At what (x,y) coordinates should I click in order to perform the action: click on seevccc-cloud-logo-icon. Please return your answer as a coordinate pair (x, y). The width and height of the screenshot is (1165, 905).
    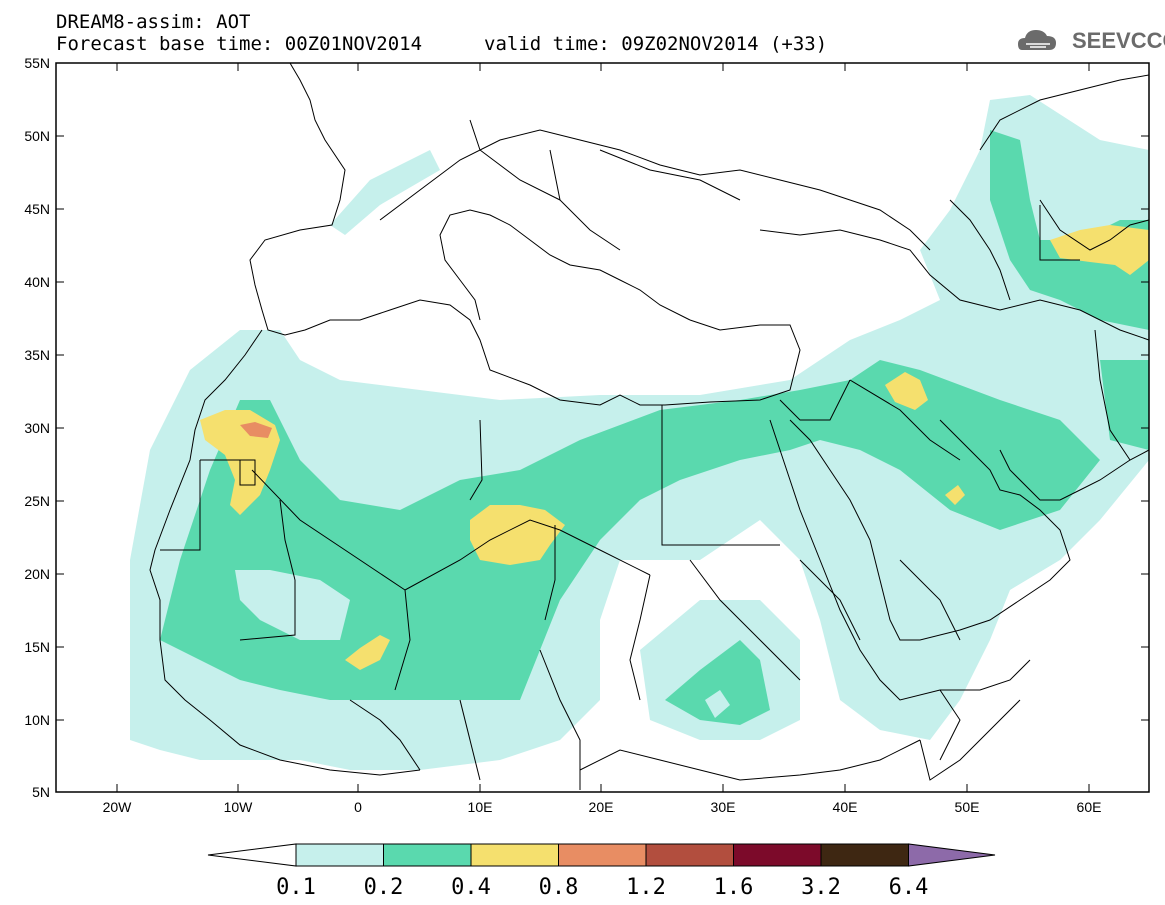
    Looking at the image, I should click on (1037, 40).